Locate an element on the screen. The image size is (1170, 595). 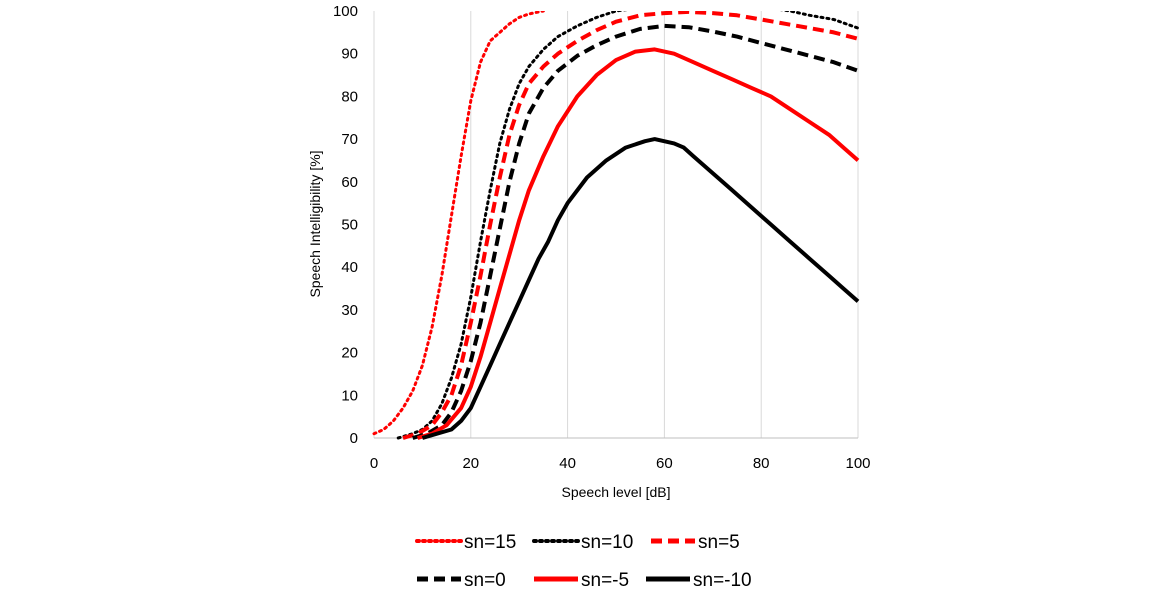
legend-item-sn=-10: sn=-10 is located at coordinates (699, 580).